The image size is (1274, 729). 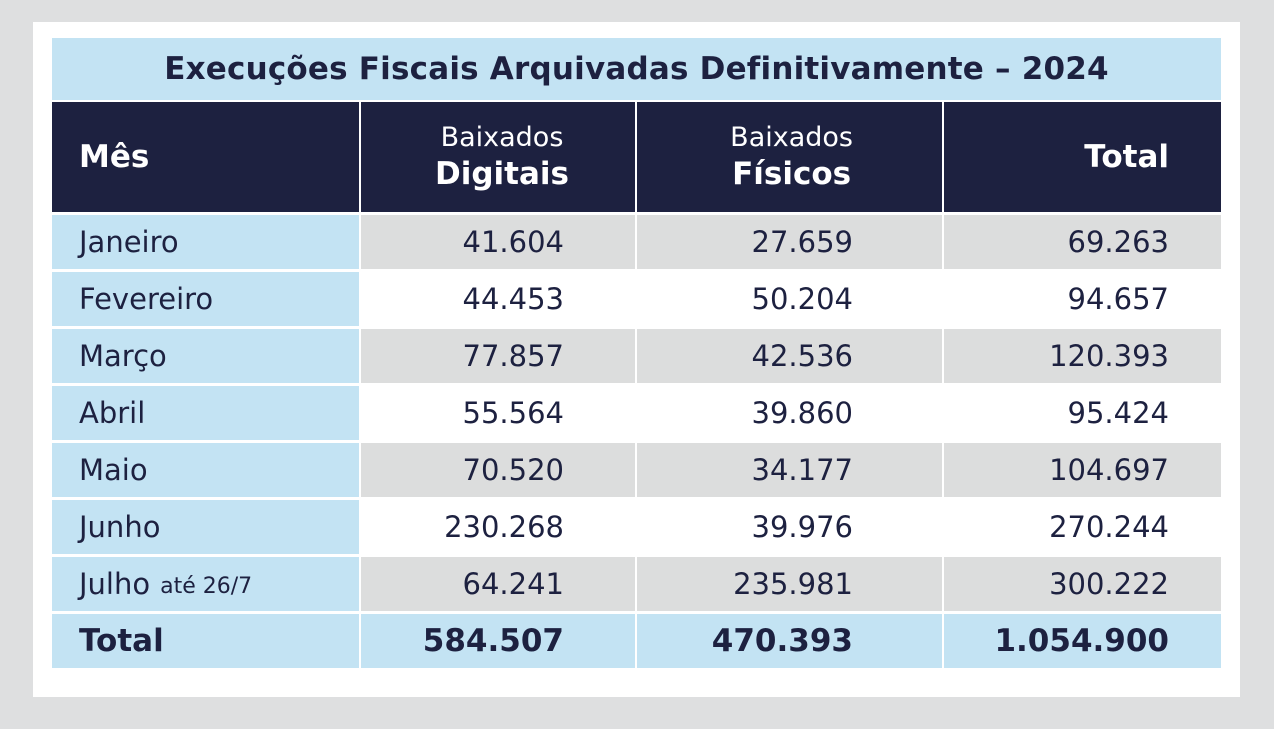 What do you see at coordinates (146, 299) in the screenshot?
I see `row-month-label: Fevereiro` at bounding box center [146, 299].